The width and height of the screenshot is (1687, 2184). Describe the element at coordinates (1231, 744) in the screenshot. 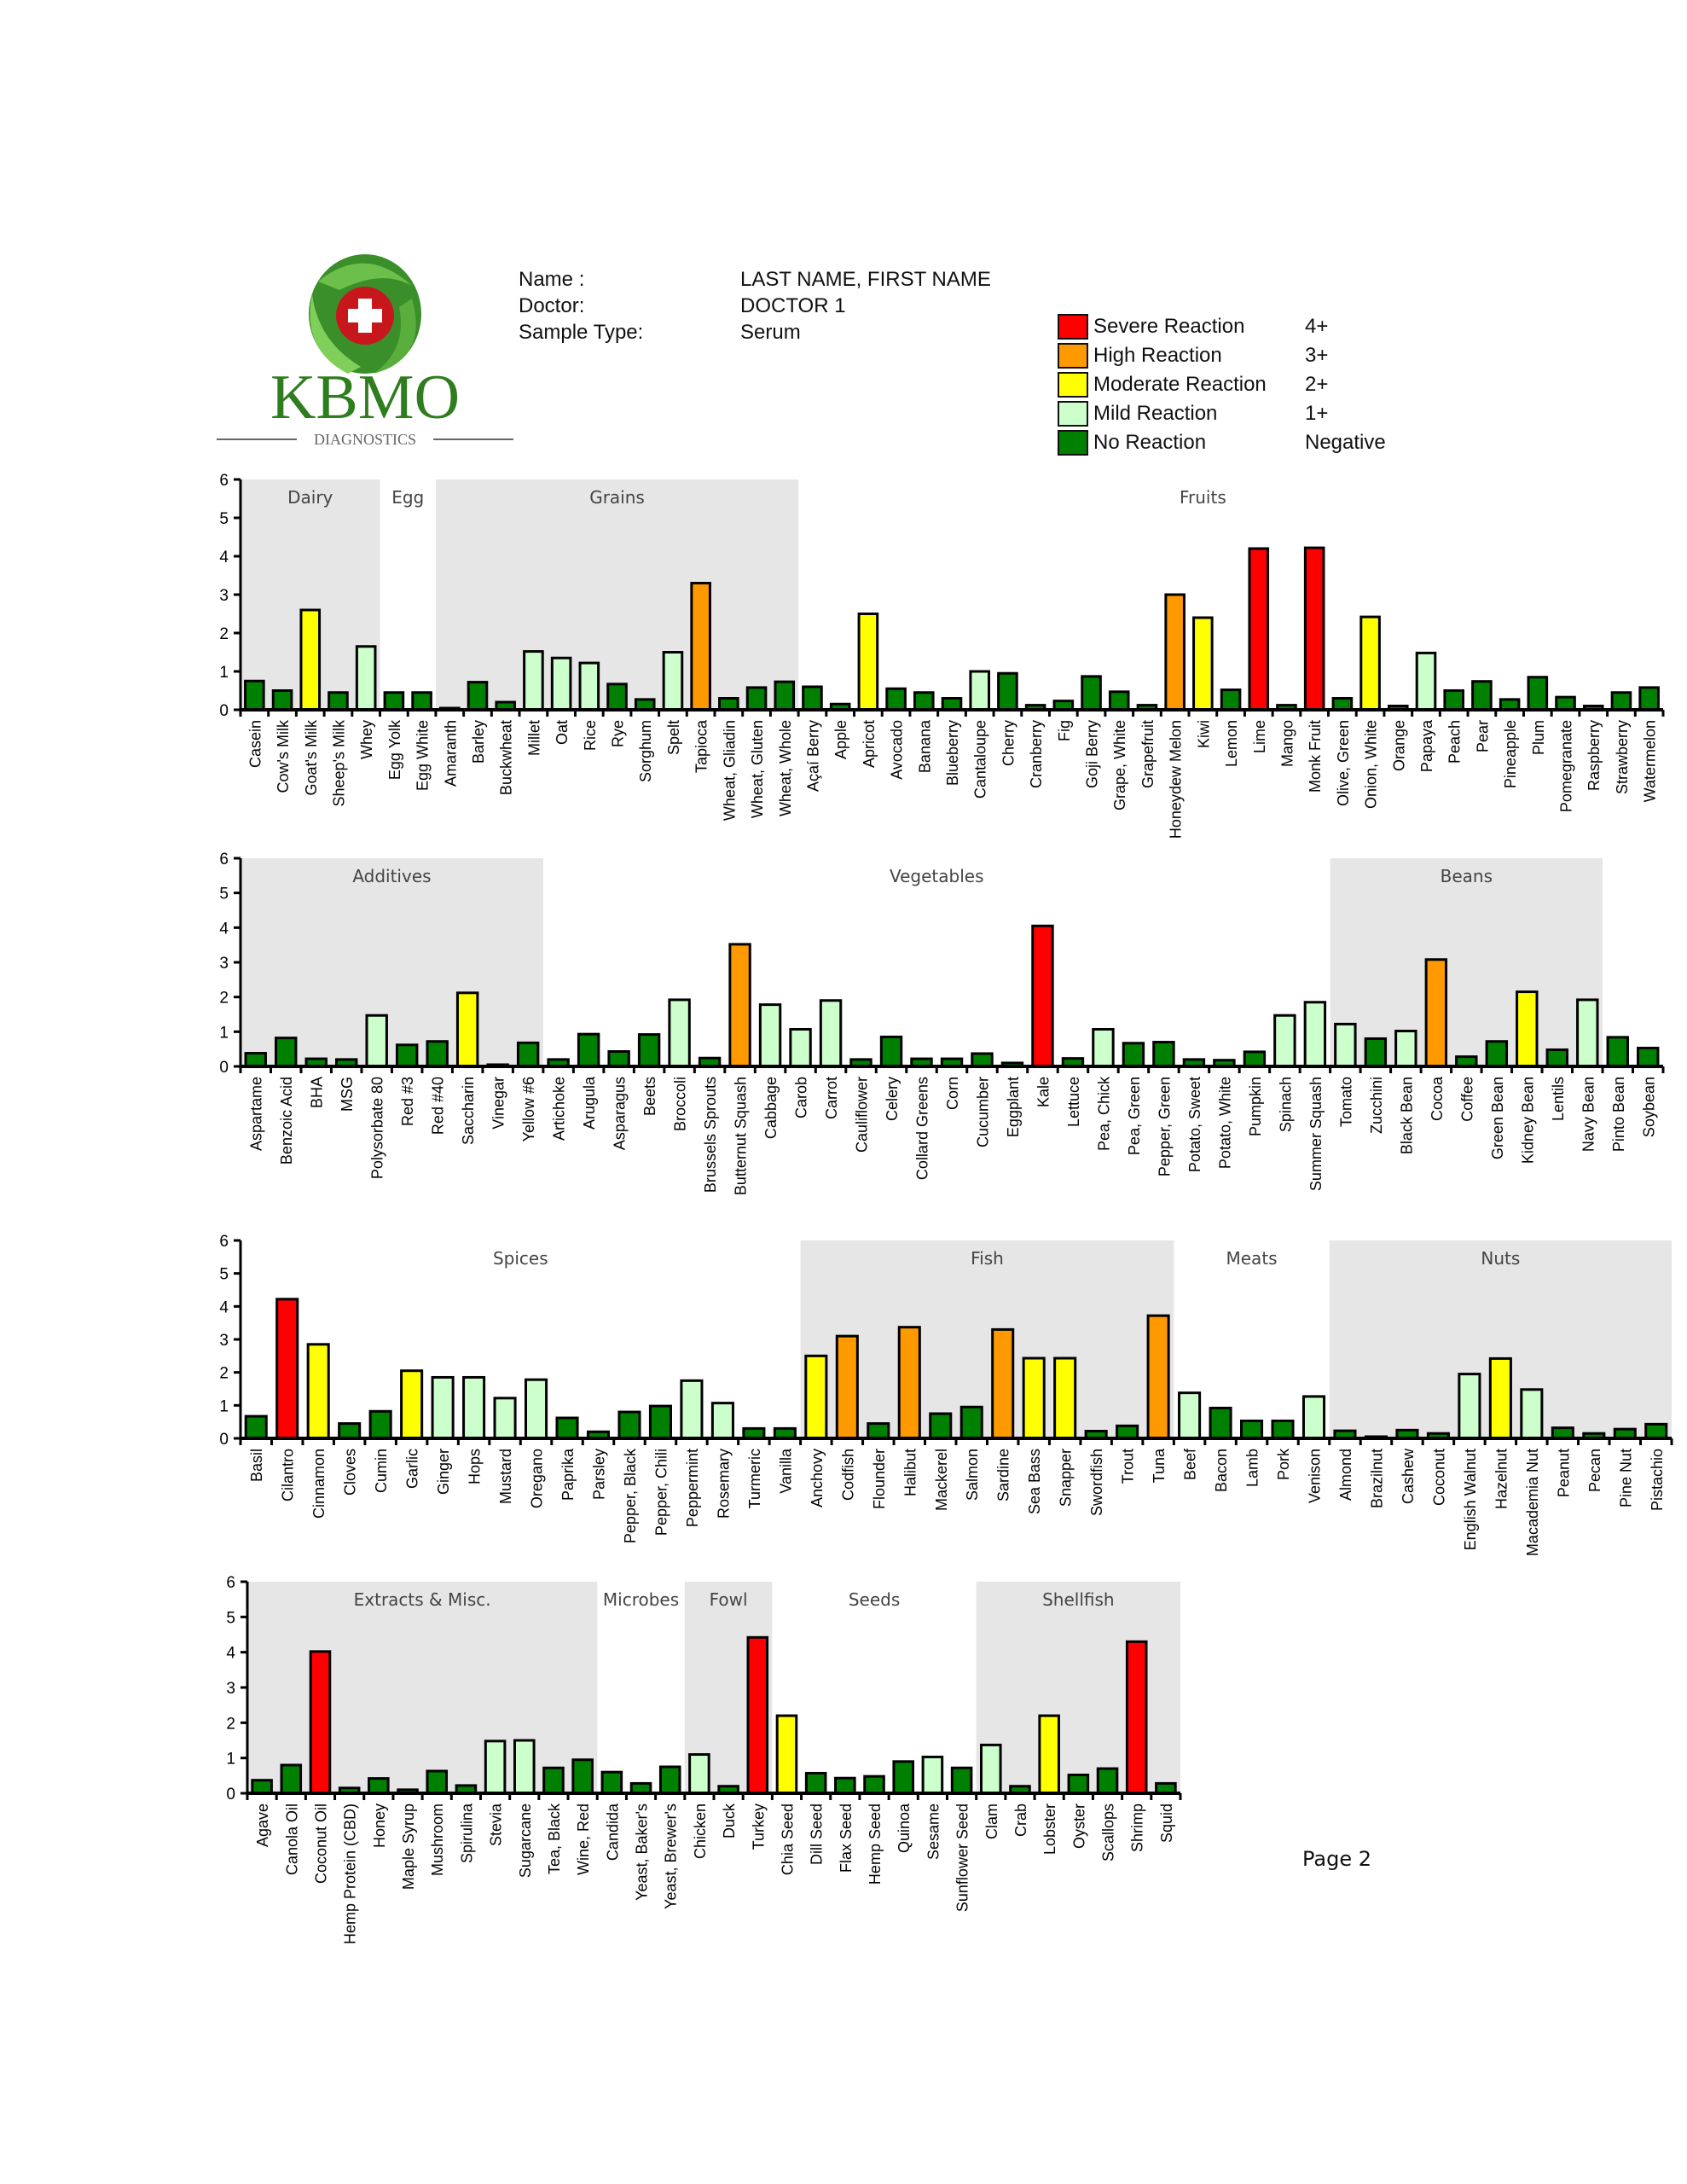

I see `x-tick-label: Lemon` at that location.